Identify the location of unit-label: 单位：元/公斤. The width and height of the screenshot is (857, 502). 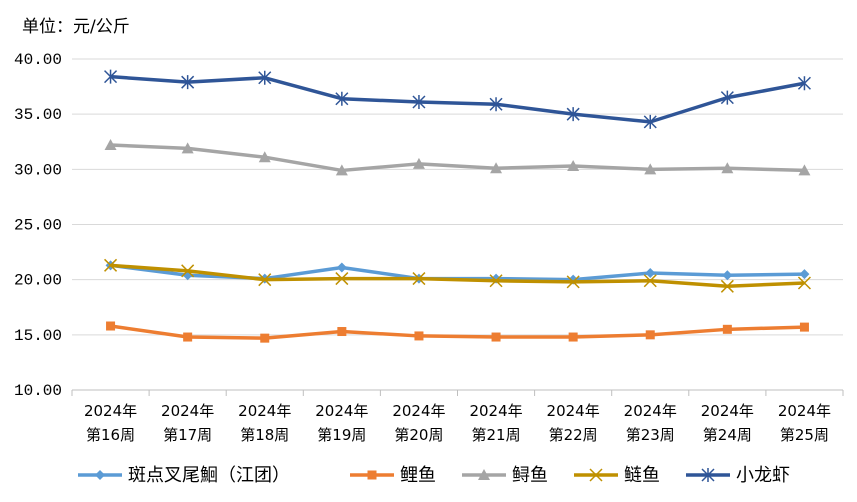
(76, 27).